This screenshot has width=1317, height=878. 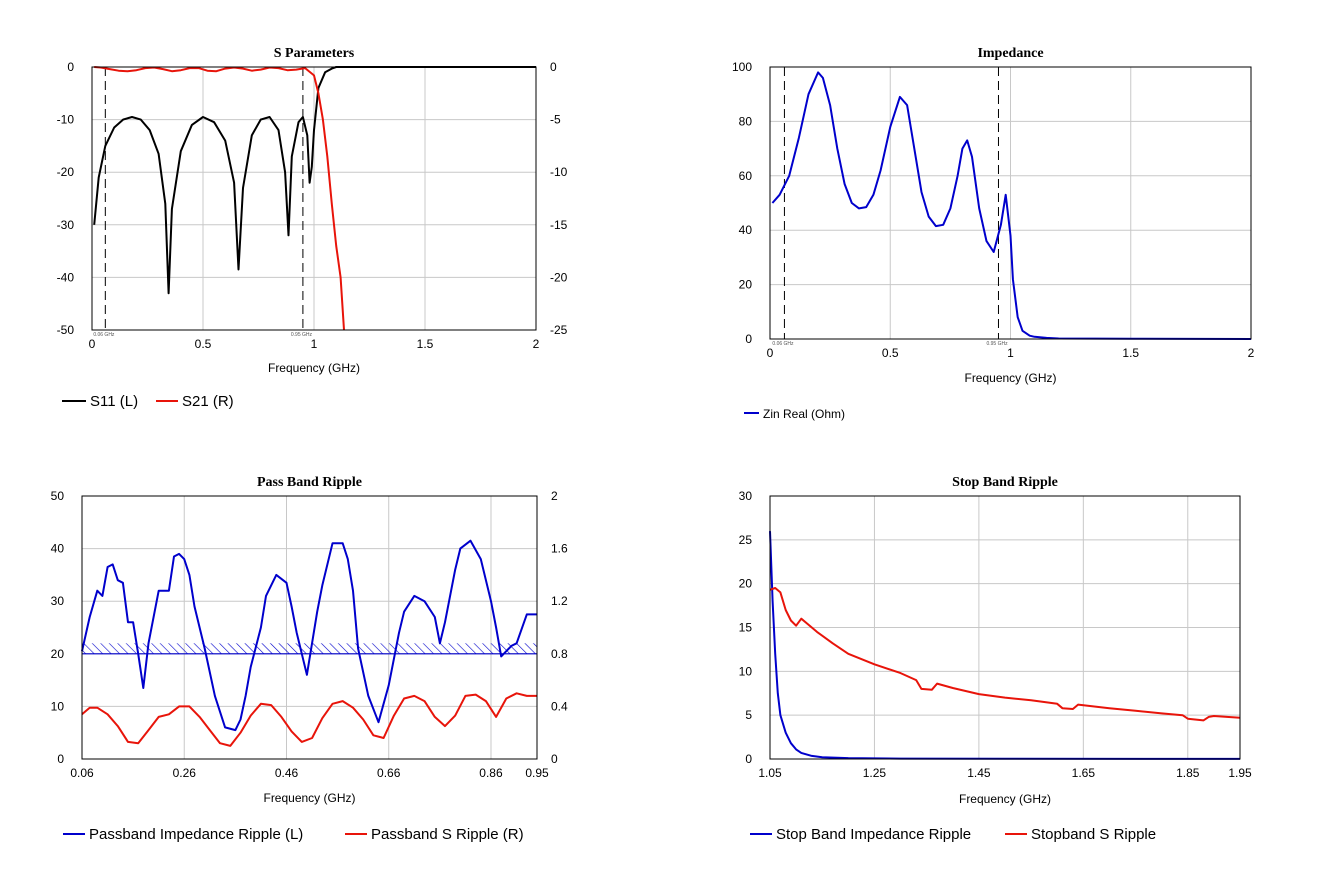 I want to click on legend-label: Stop Band Impedance Ripple, so click(x=873, y=834).